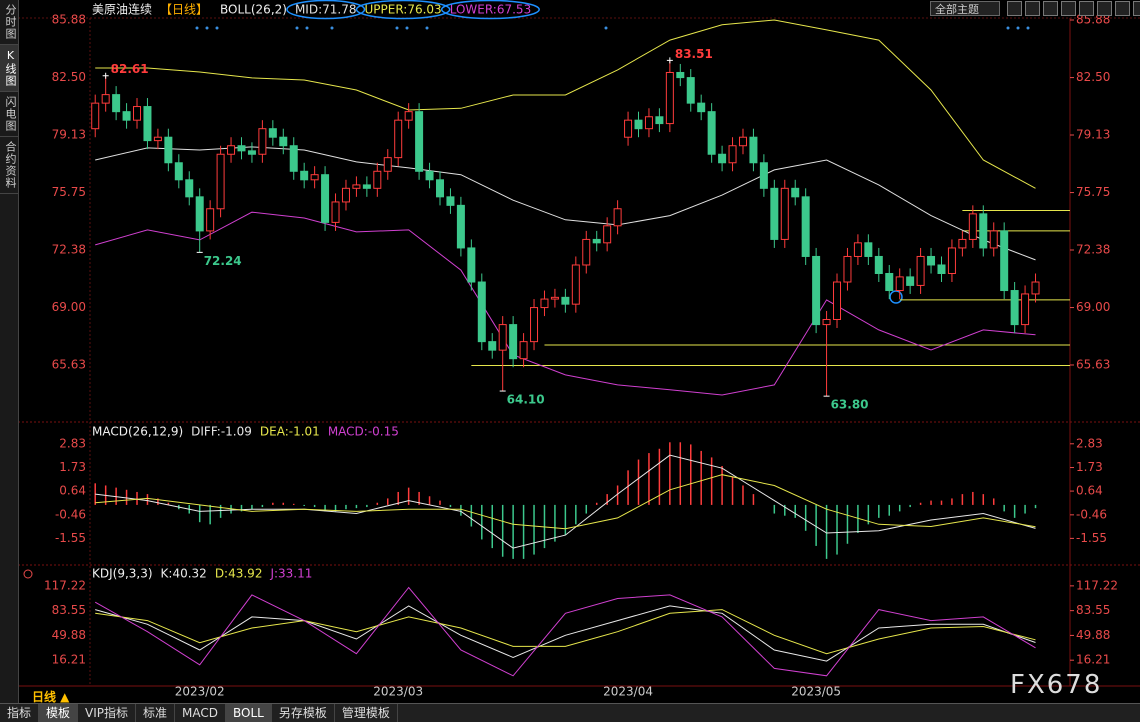 The height and width of the screenshot is (722, 1140). What do you see at coordinates (628, 692) in the screenshot?
I see `x-tick-label: 2023/04` at bounding box center [628, 692].